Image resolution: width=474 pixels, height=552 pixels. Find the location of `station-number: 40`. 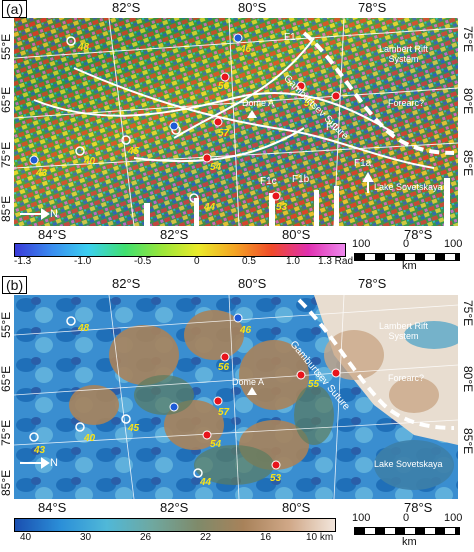

station-number: 40 is located at coordinates (90, 438).